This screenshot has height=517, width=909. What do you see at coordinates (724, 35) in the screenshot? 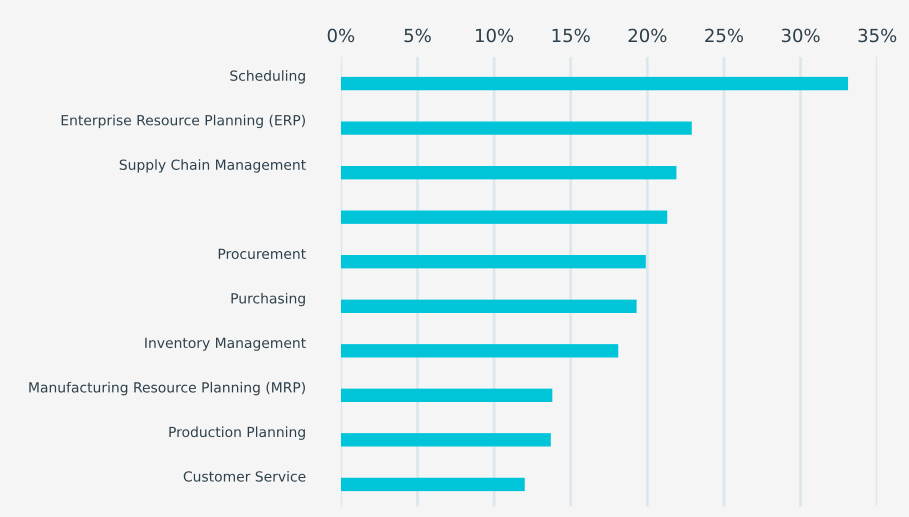
I see `x-tick-label: 25%` at bounding box center [724, 35].